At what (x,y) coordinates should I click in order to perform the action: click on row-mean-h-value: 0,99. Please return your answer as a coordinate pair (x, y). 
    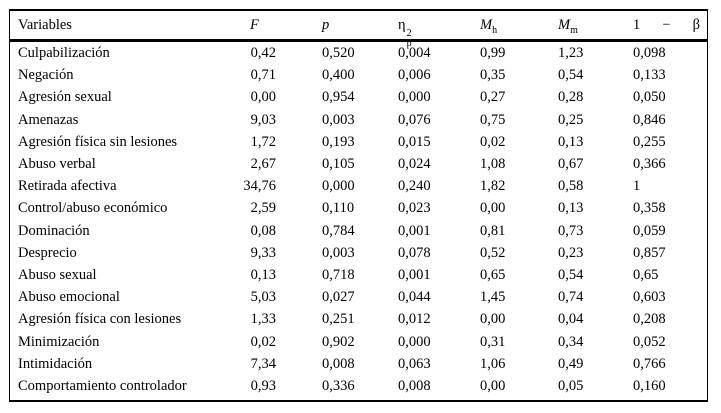
    Looking at the image, I should click on (493, 52).